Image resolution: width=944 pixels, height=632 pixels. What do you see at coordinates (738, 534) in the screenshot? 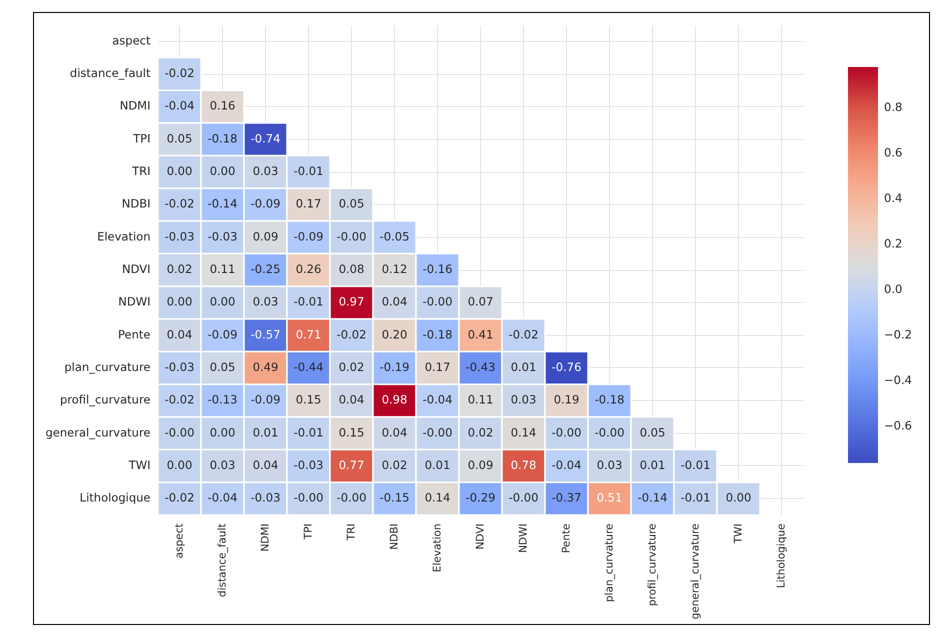
I see `x-tick-label: TWI` at bounding box center [738, 534].